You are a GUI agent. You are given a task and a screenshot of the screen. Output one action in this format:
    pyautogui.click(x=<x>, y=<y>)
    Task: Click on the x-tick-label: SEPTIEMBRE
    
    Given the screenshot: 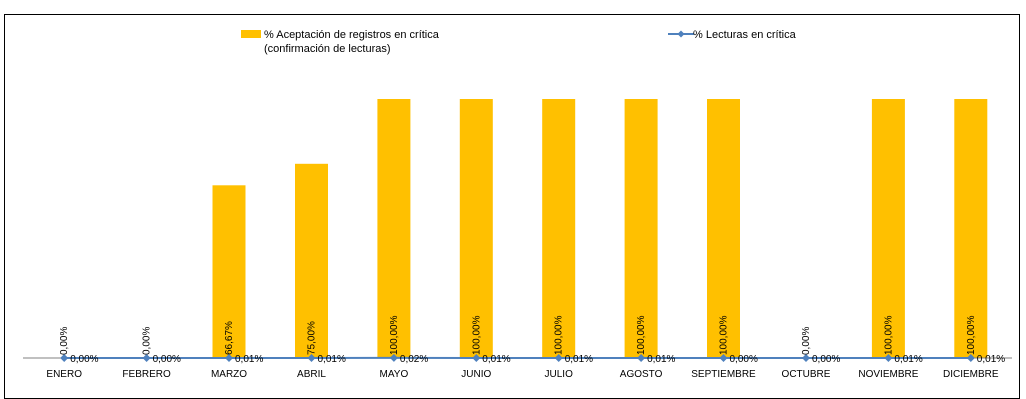 What is the action you would take?
    pyautogui.click(x=723, y=374)
    